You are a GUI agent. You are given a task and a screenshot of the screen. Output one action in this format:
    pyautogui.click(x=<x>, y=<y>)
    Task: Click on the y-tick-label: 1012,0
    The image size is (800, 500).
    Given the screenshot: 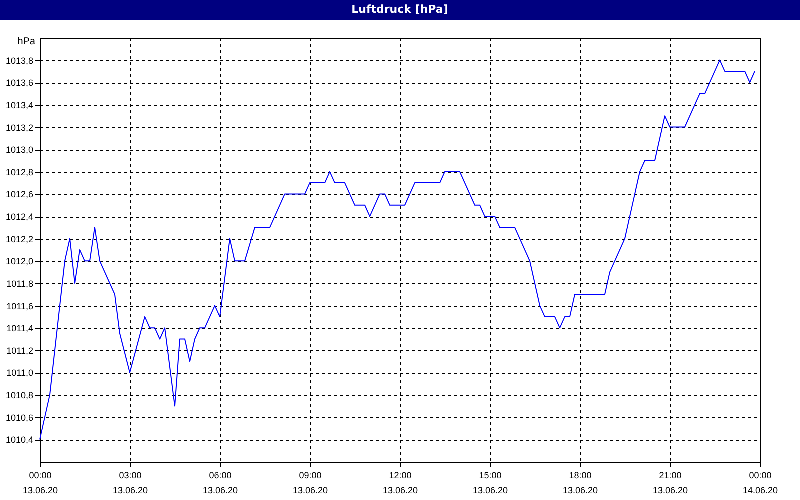 What is the action you would take?
    pyautogui.click(x=20, y=261)
    